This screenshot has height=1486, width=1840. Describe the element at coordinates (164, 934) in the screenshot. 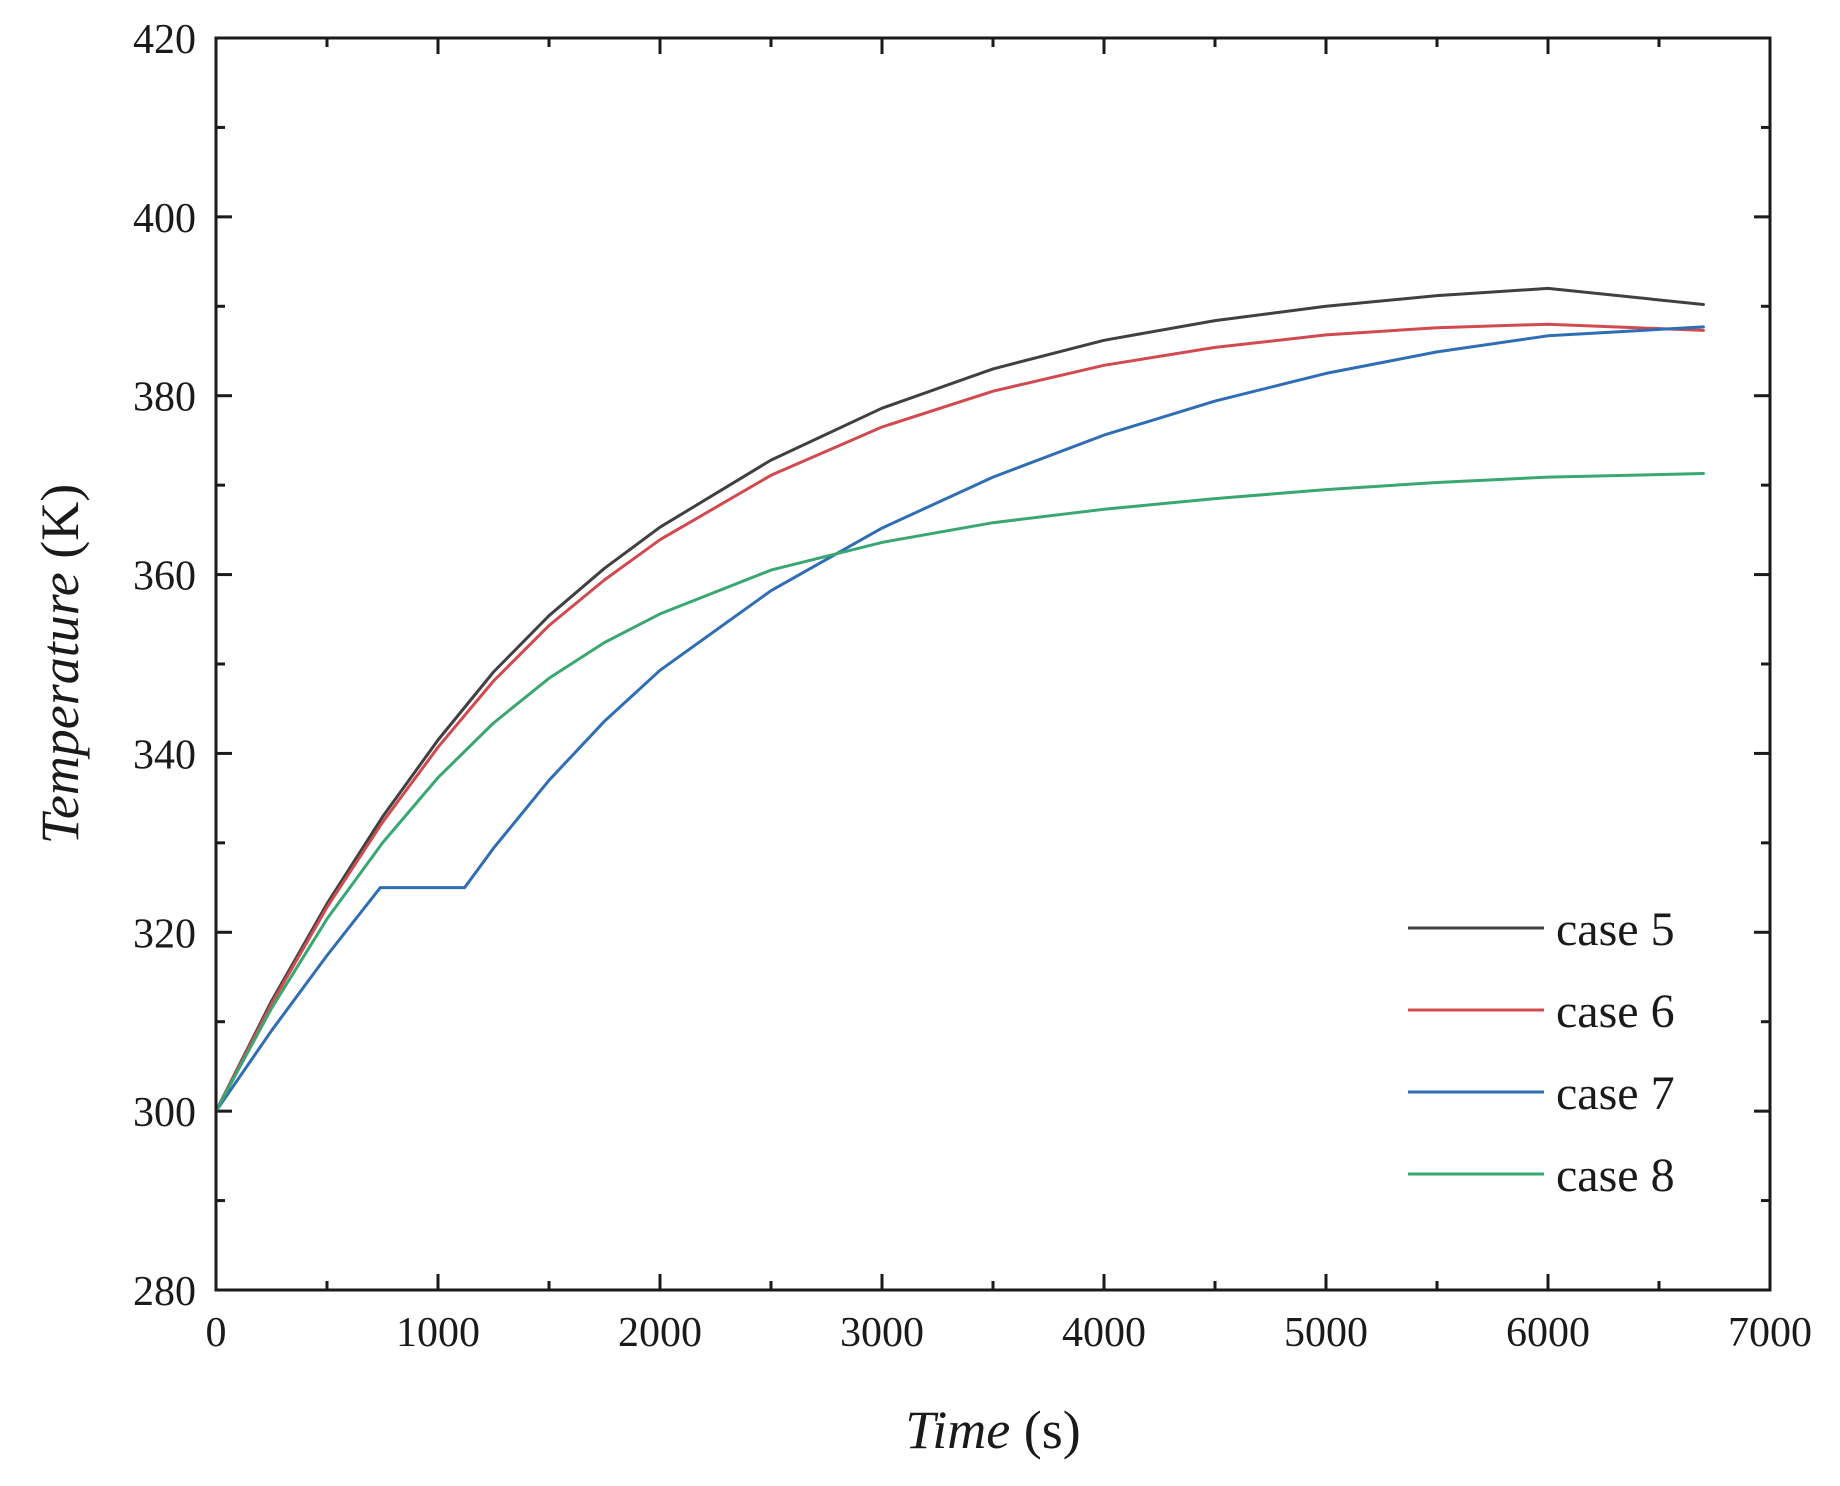

I see `y-tick-label: 320` at that location.